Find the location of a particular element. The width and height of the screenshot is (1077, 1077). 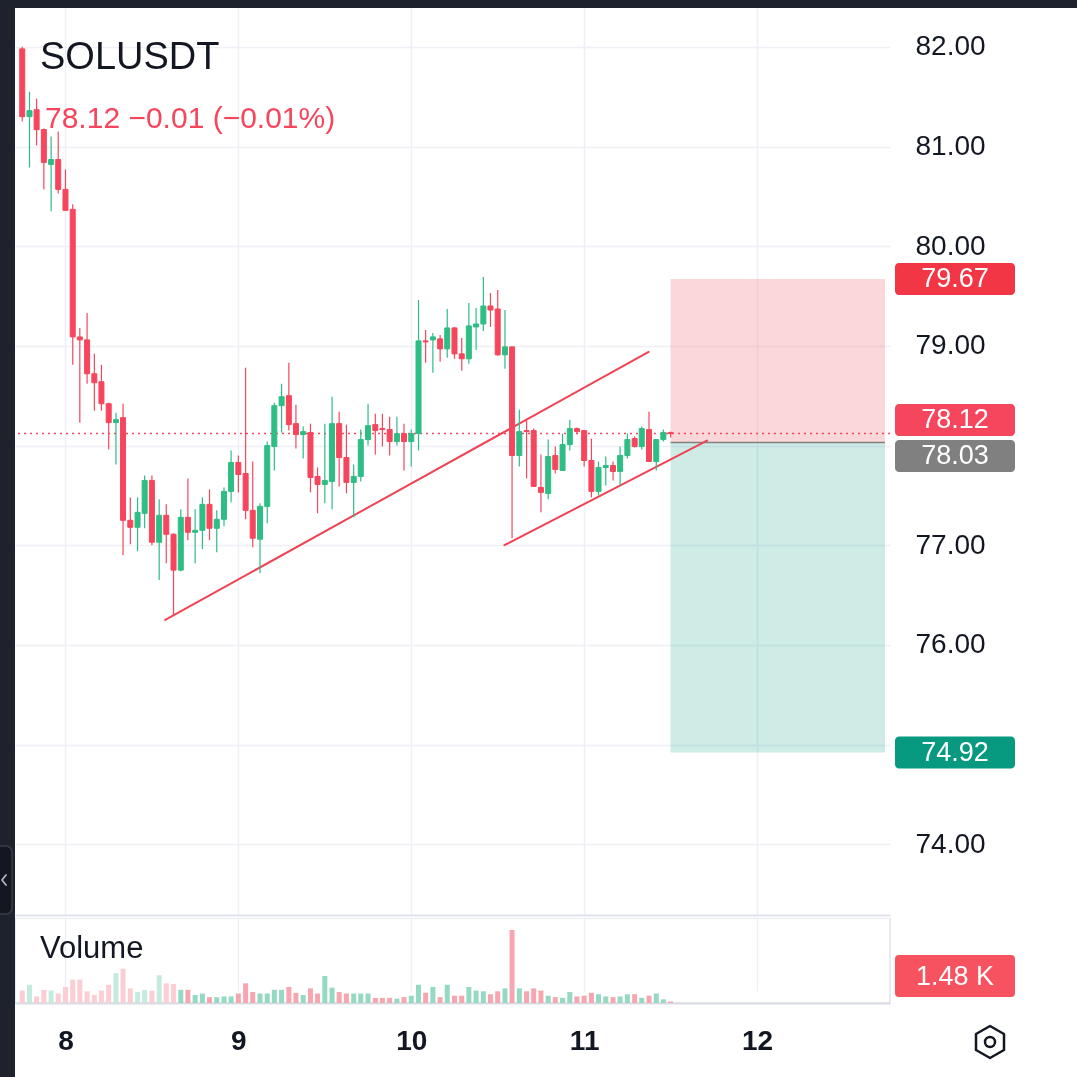

x-tick-label: 11 is located at coordinates (584, 1040).